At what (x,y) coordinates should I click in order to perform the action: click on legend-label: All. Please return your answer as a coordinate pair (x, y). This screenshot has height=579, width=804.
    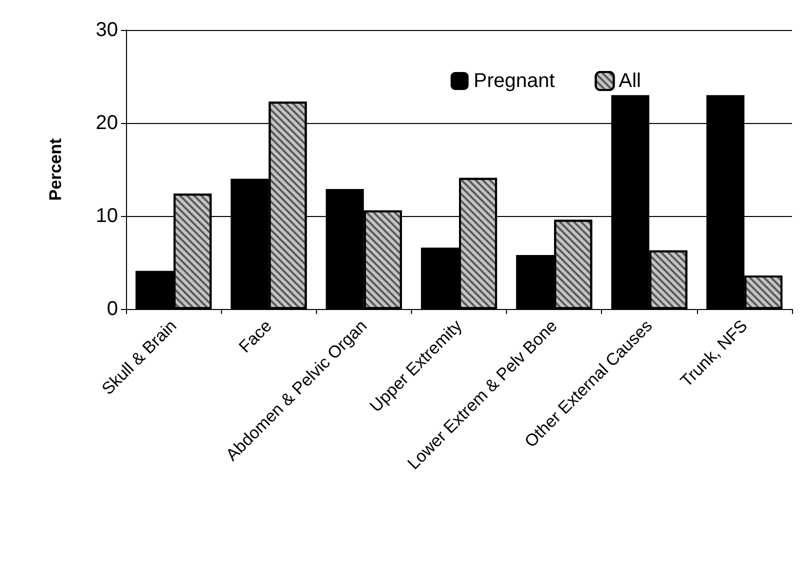
    Looking at the image, I should click on (630, 81).